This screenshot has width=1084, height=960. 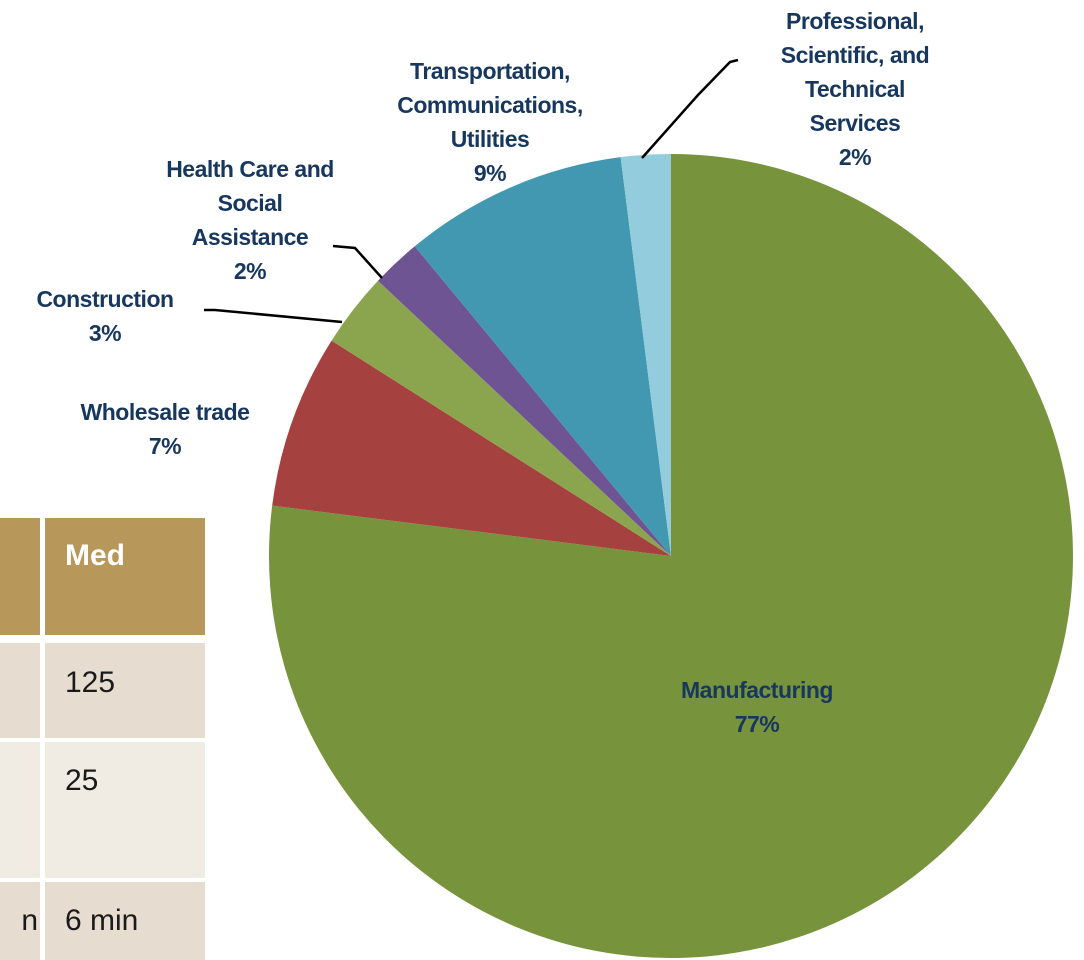 What do you see at coordinates (29, 920) in the screenshot?
I see `cell-text: n` at bounding box center [29, 920].